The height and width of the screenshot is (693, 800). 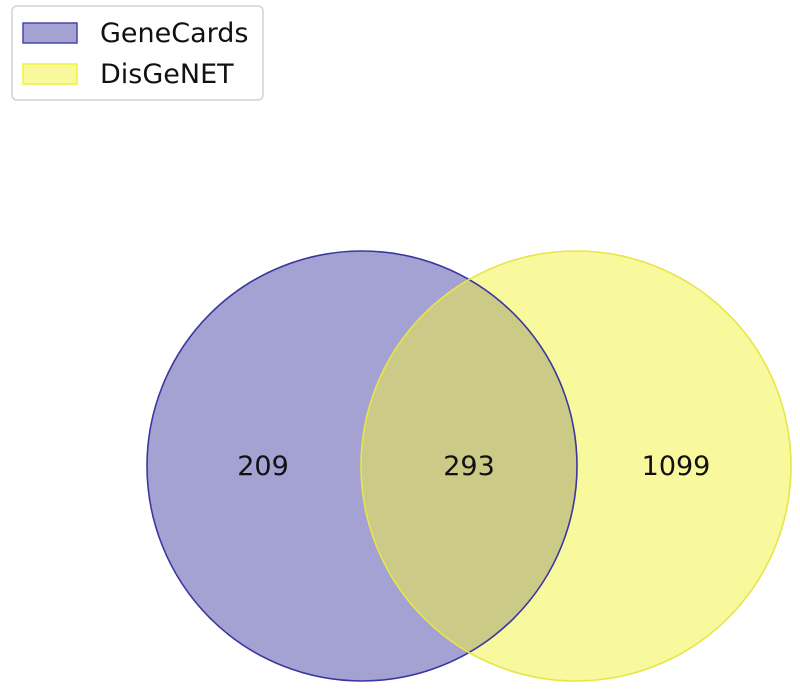 What do you see at coordinates (50, 74) in the screenshot?
I see `legend-swatch-disgenet` at bounding box center [50, 74].